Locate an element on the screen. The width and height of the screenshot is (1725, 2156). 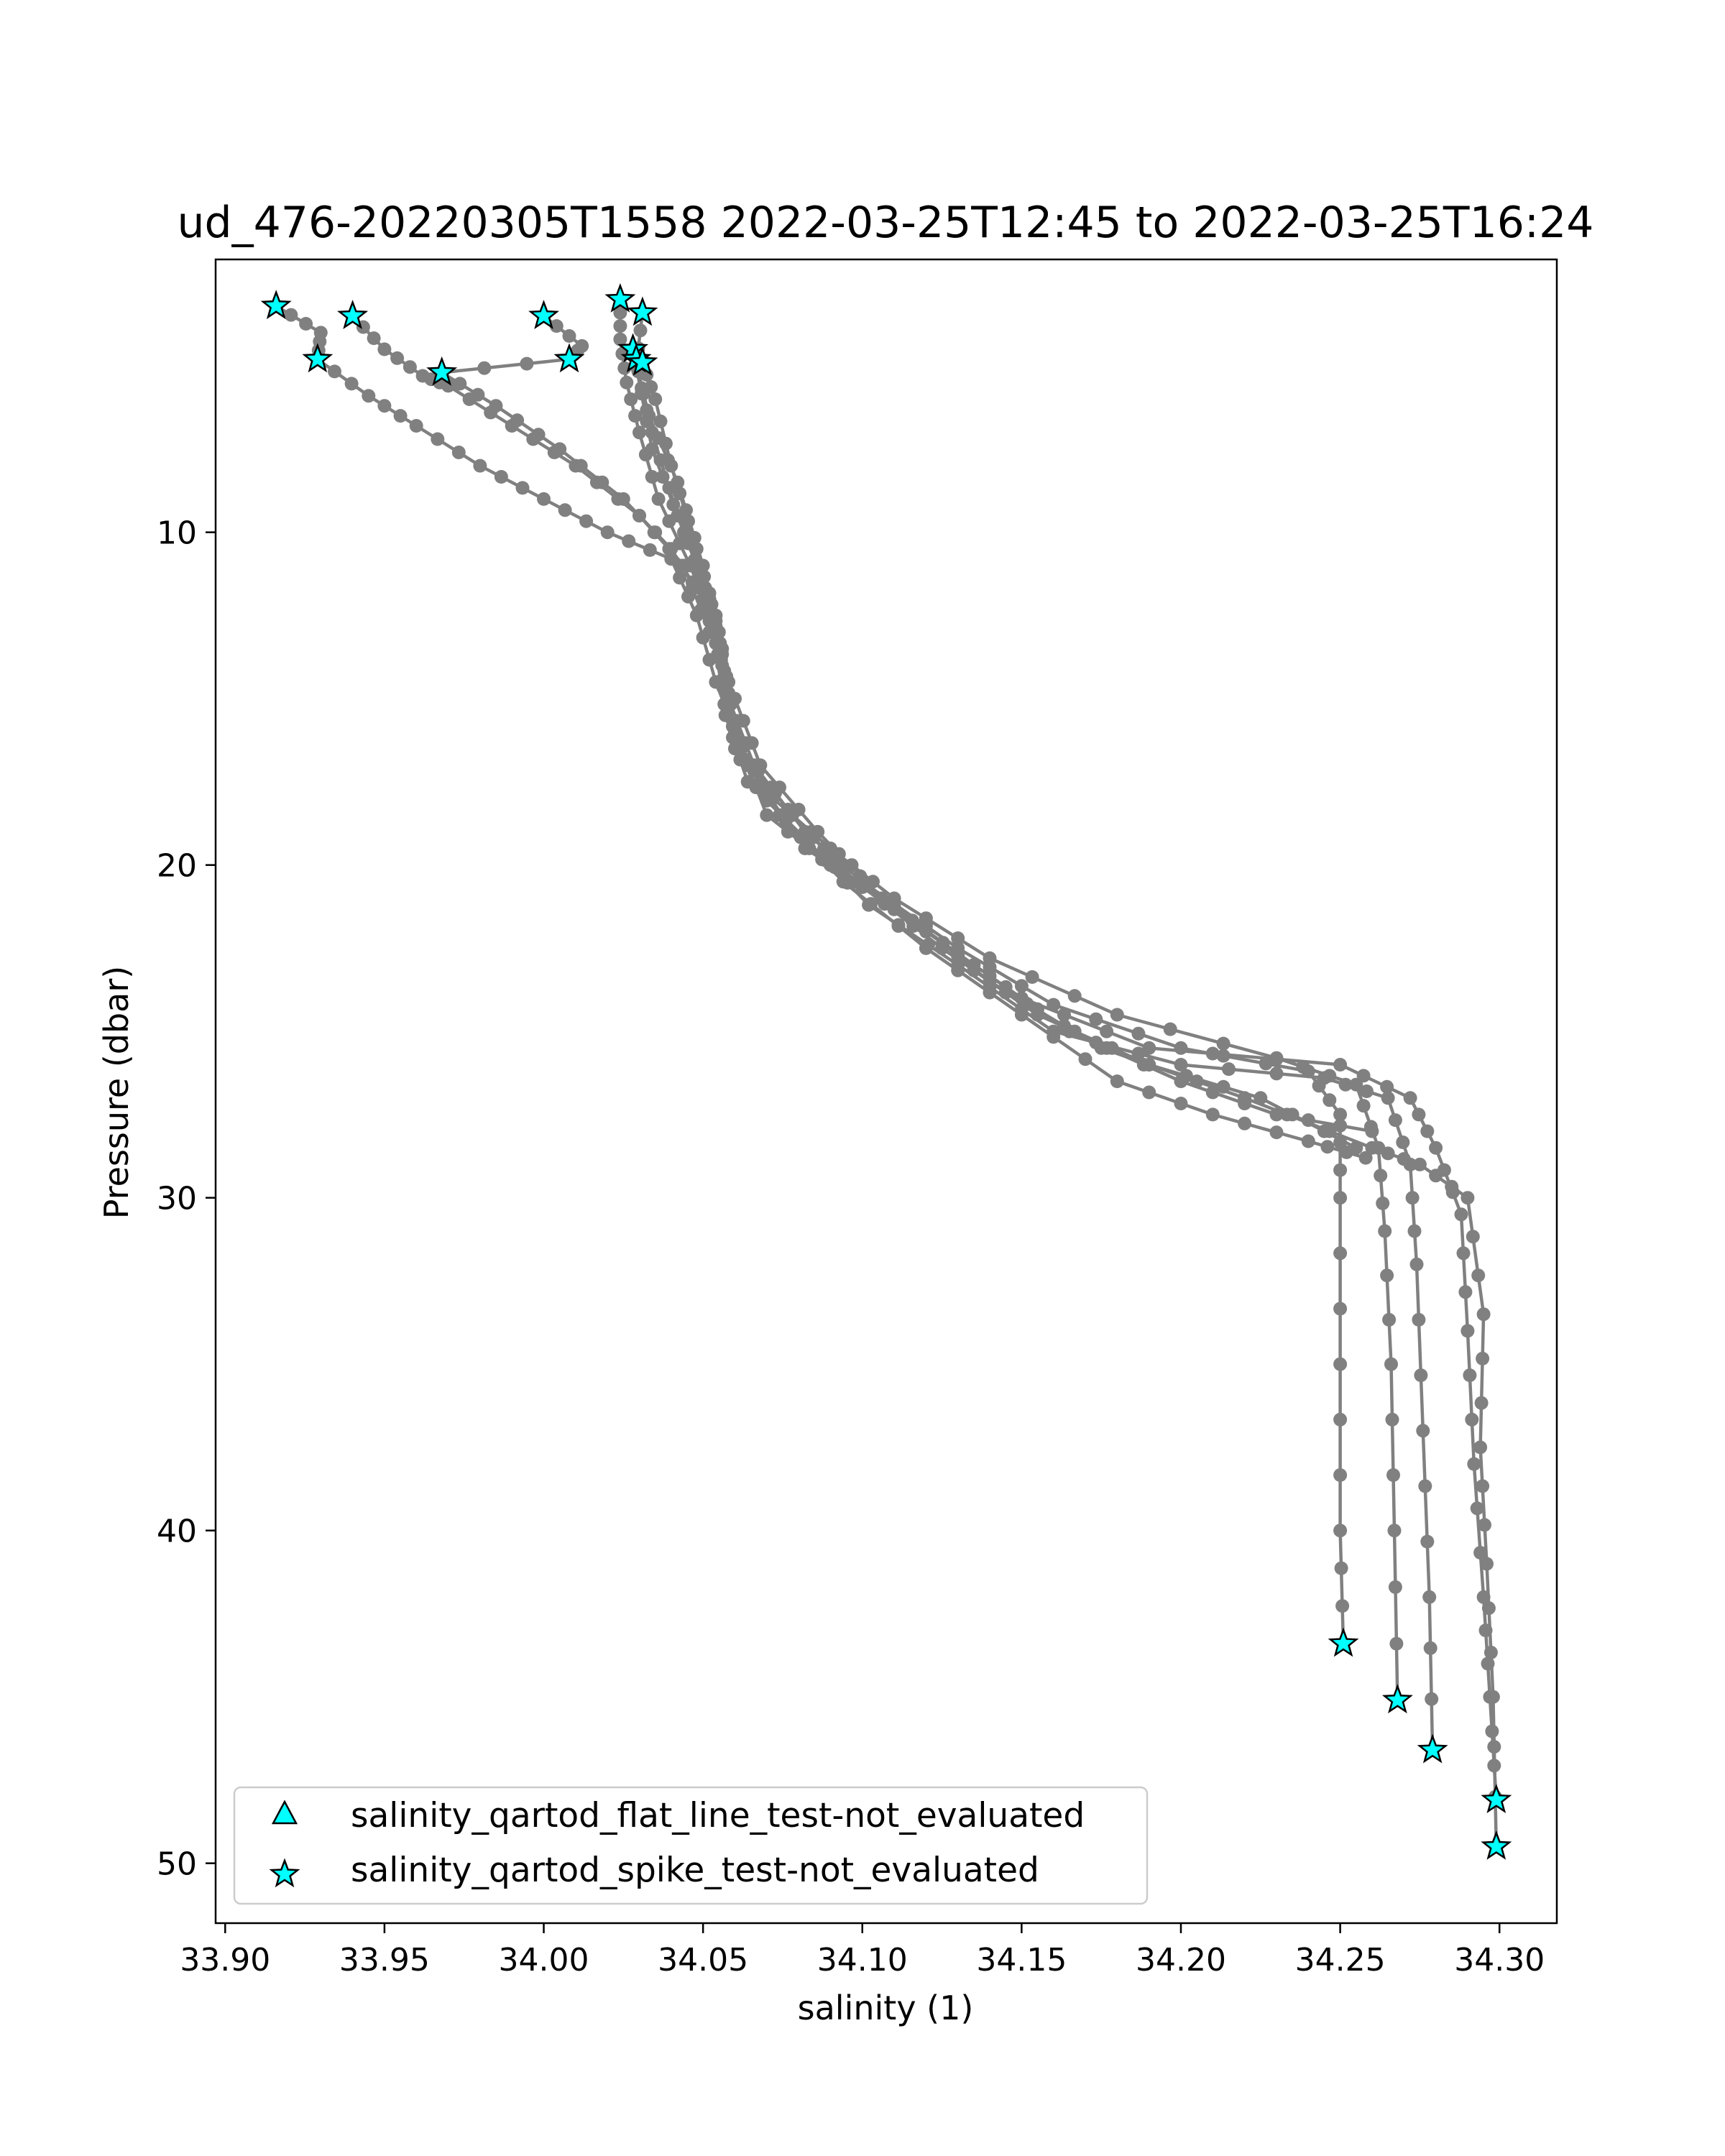
legend-triangle-marker is located at coordinates (284, 1812).